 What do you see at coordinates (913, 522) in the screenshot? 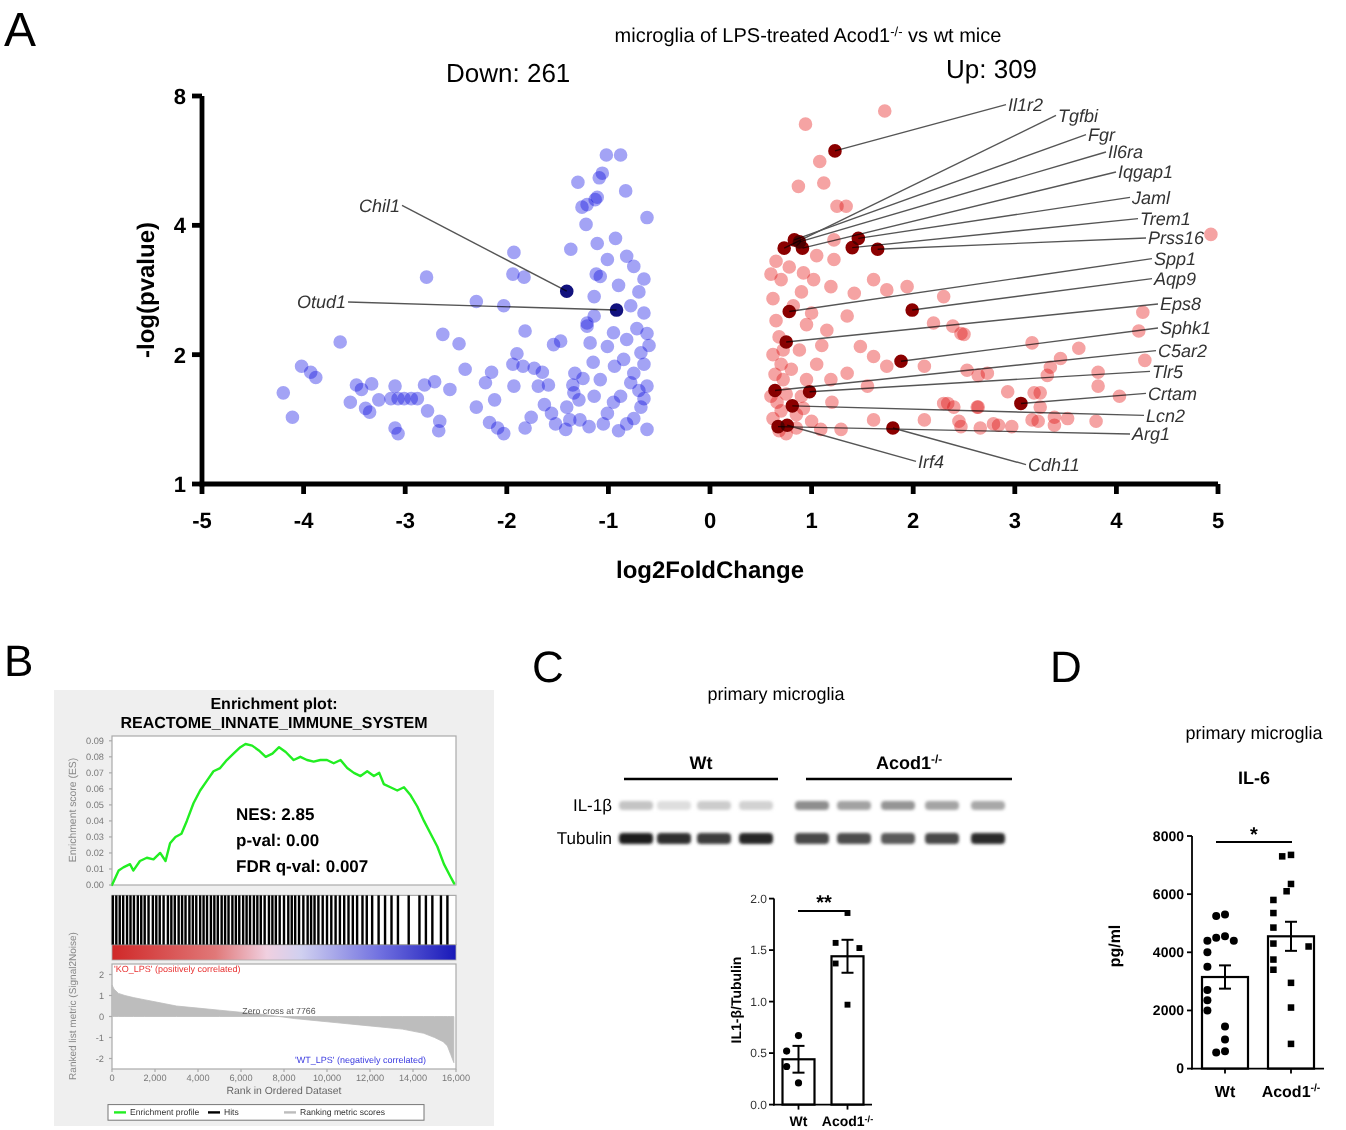
I see `x-tick-label: 2` at bounding box center [913, 522].